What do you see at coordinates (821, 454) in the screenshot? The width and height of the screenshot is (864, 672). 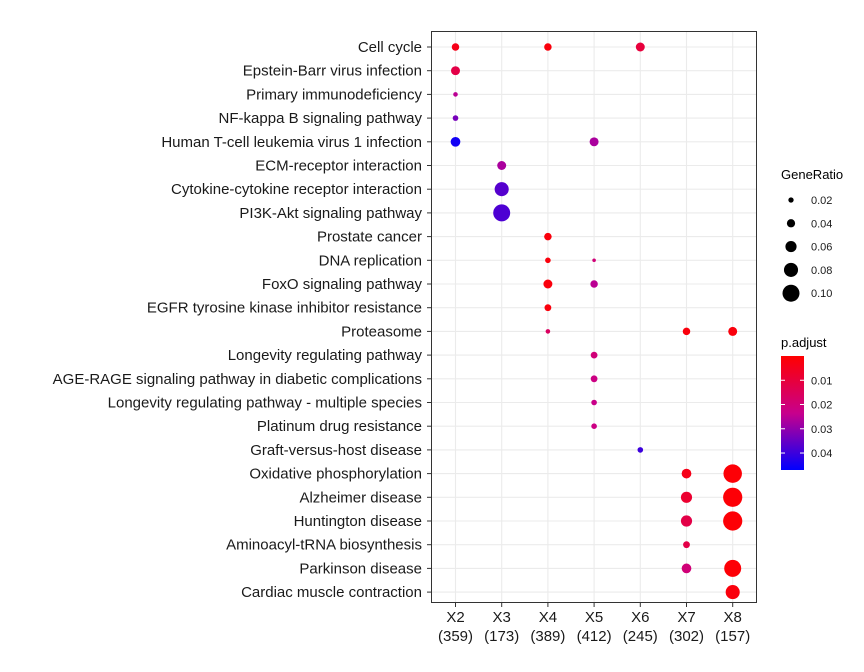 I see `colorbar-label: 0.04` at bounding box center [821, 454].